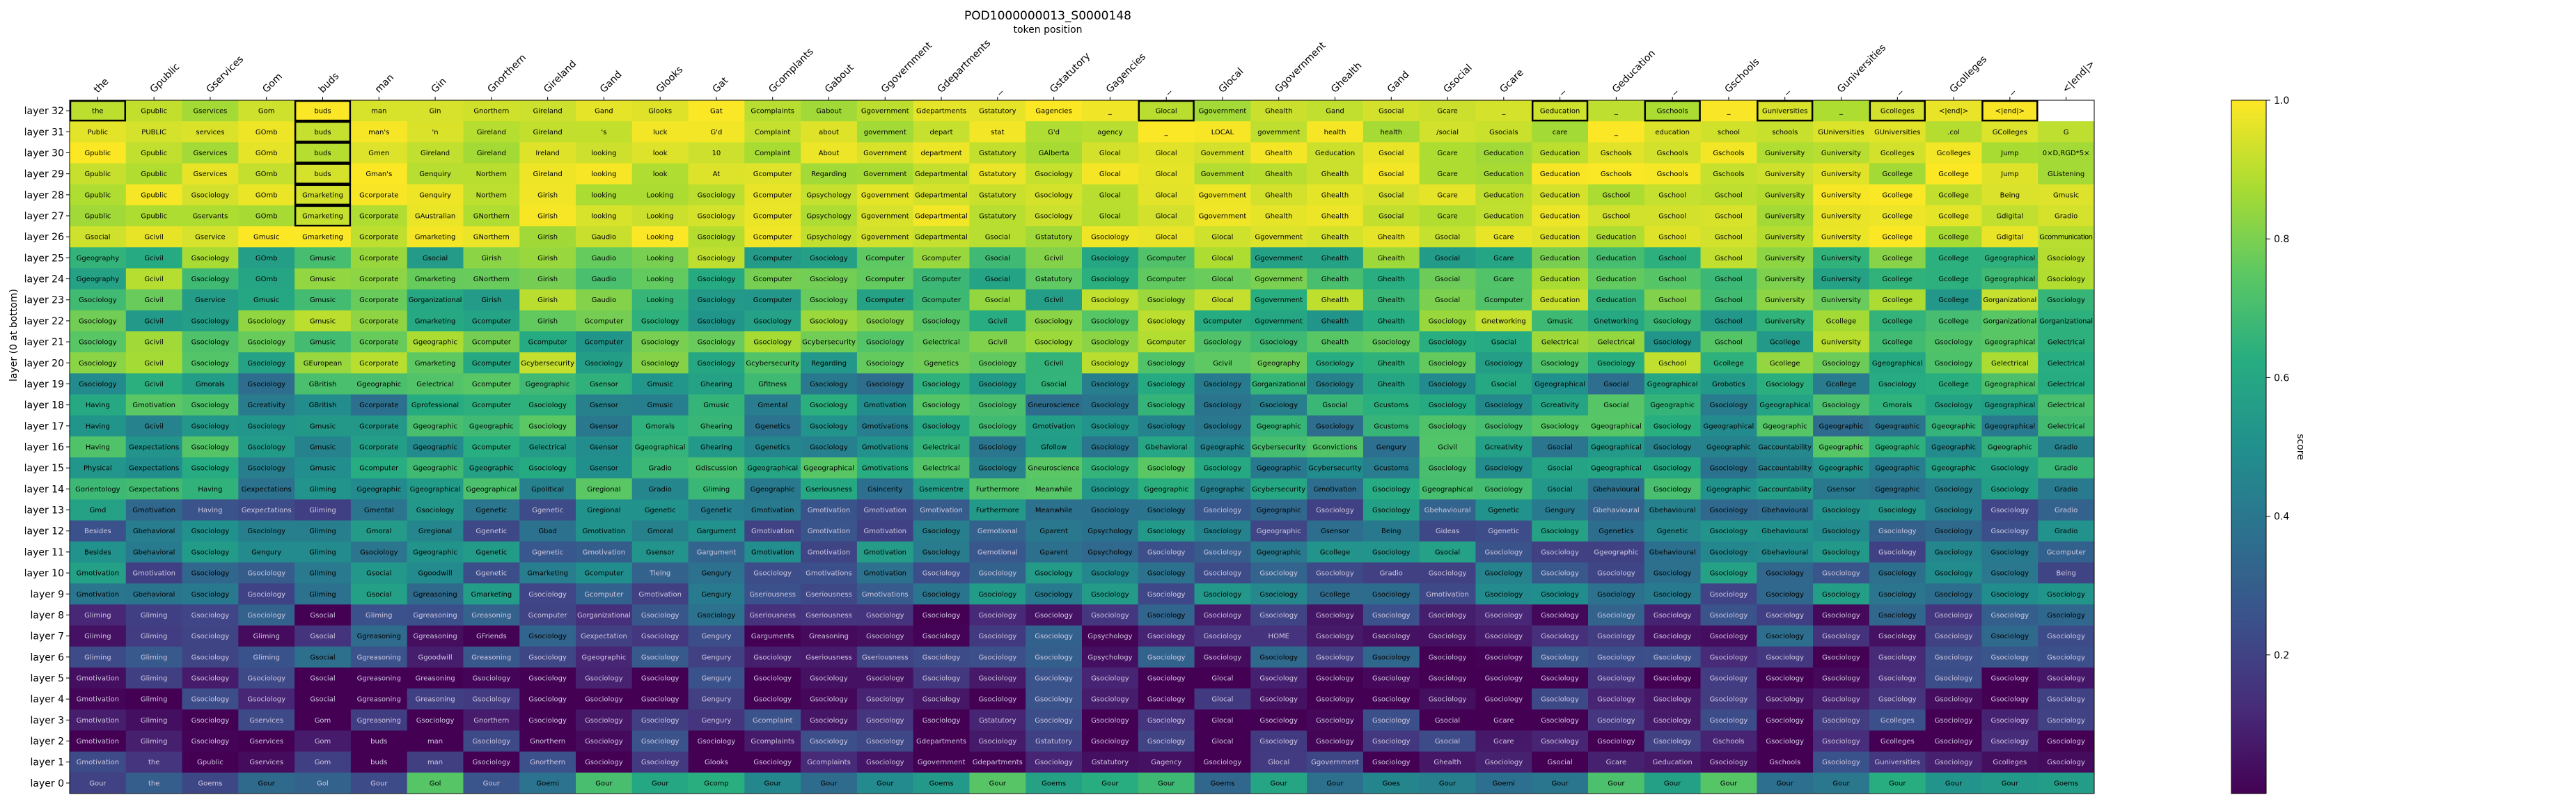 The height and width of the screenshot is (804, 2576). I want to click on cell-label: Gsensor, so click(604, 384).